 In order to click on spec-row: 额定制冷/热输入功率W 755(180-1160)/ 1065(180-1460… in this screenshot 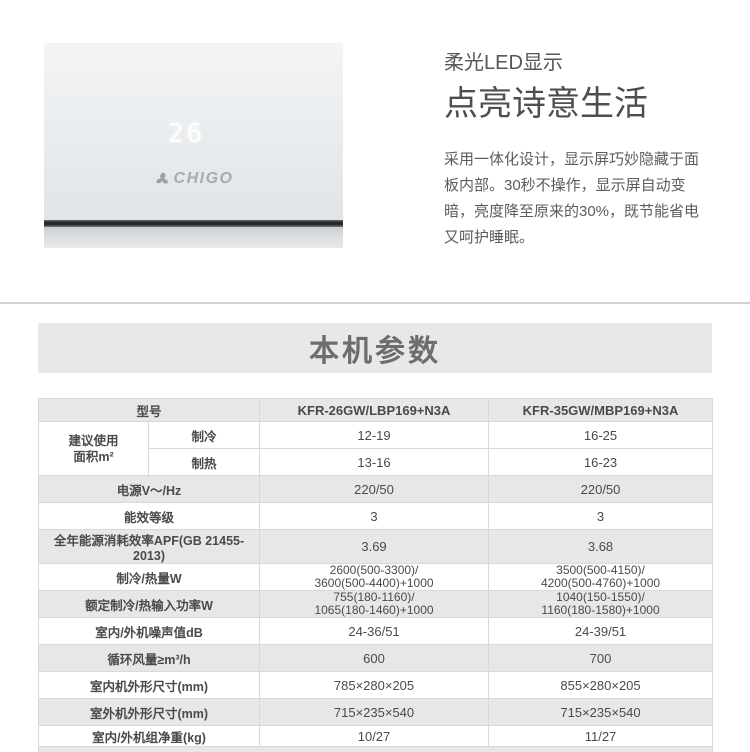, I will do `click(375, 604)`.